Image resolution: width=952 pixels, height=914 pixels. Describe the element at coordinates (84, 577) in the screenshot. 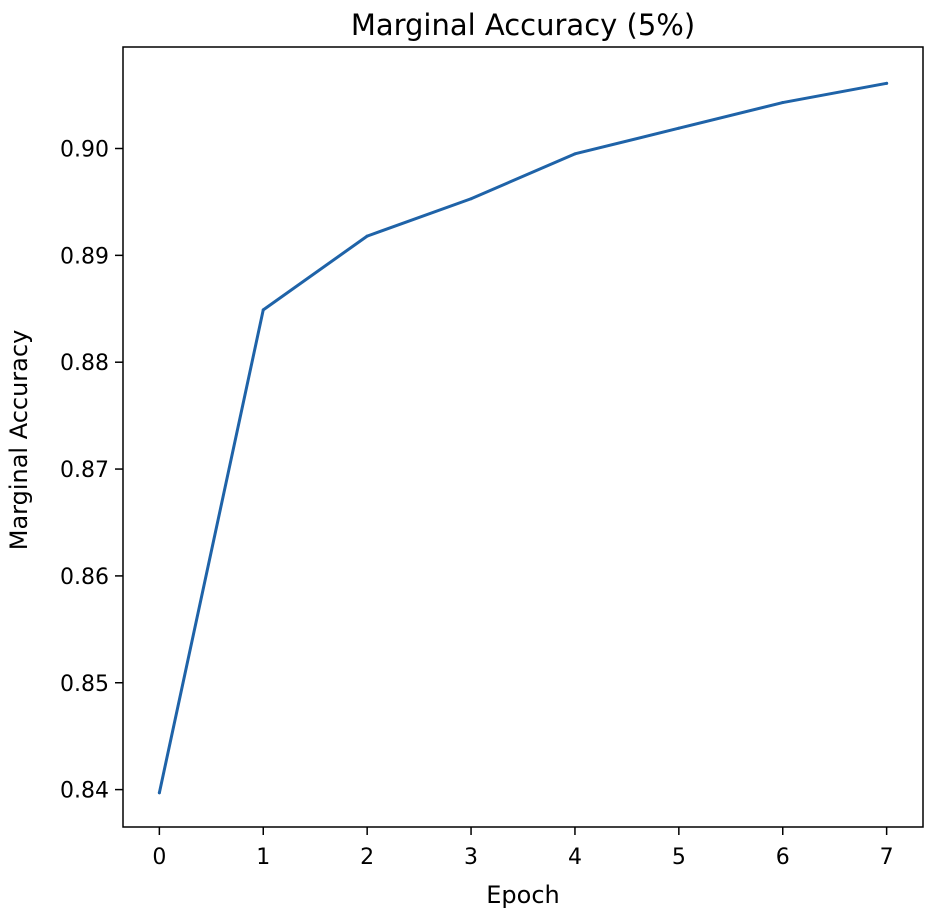

I see `y-tick-label: 0.86` at that location.